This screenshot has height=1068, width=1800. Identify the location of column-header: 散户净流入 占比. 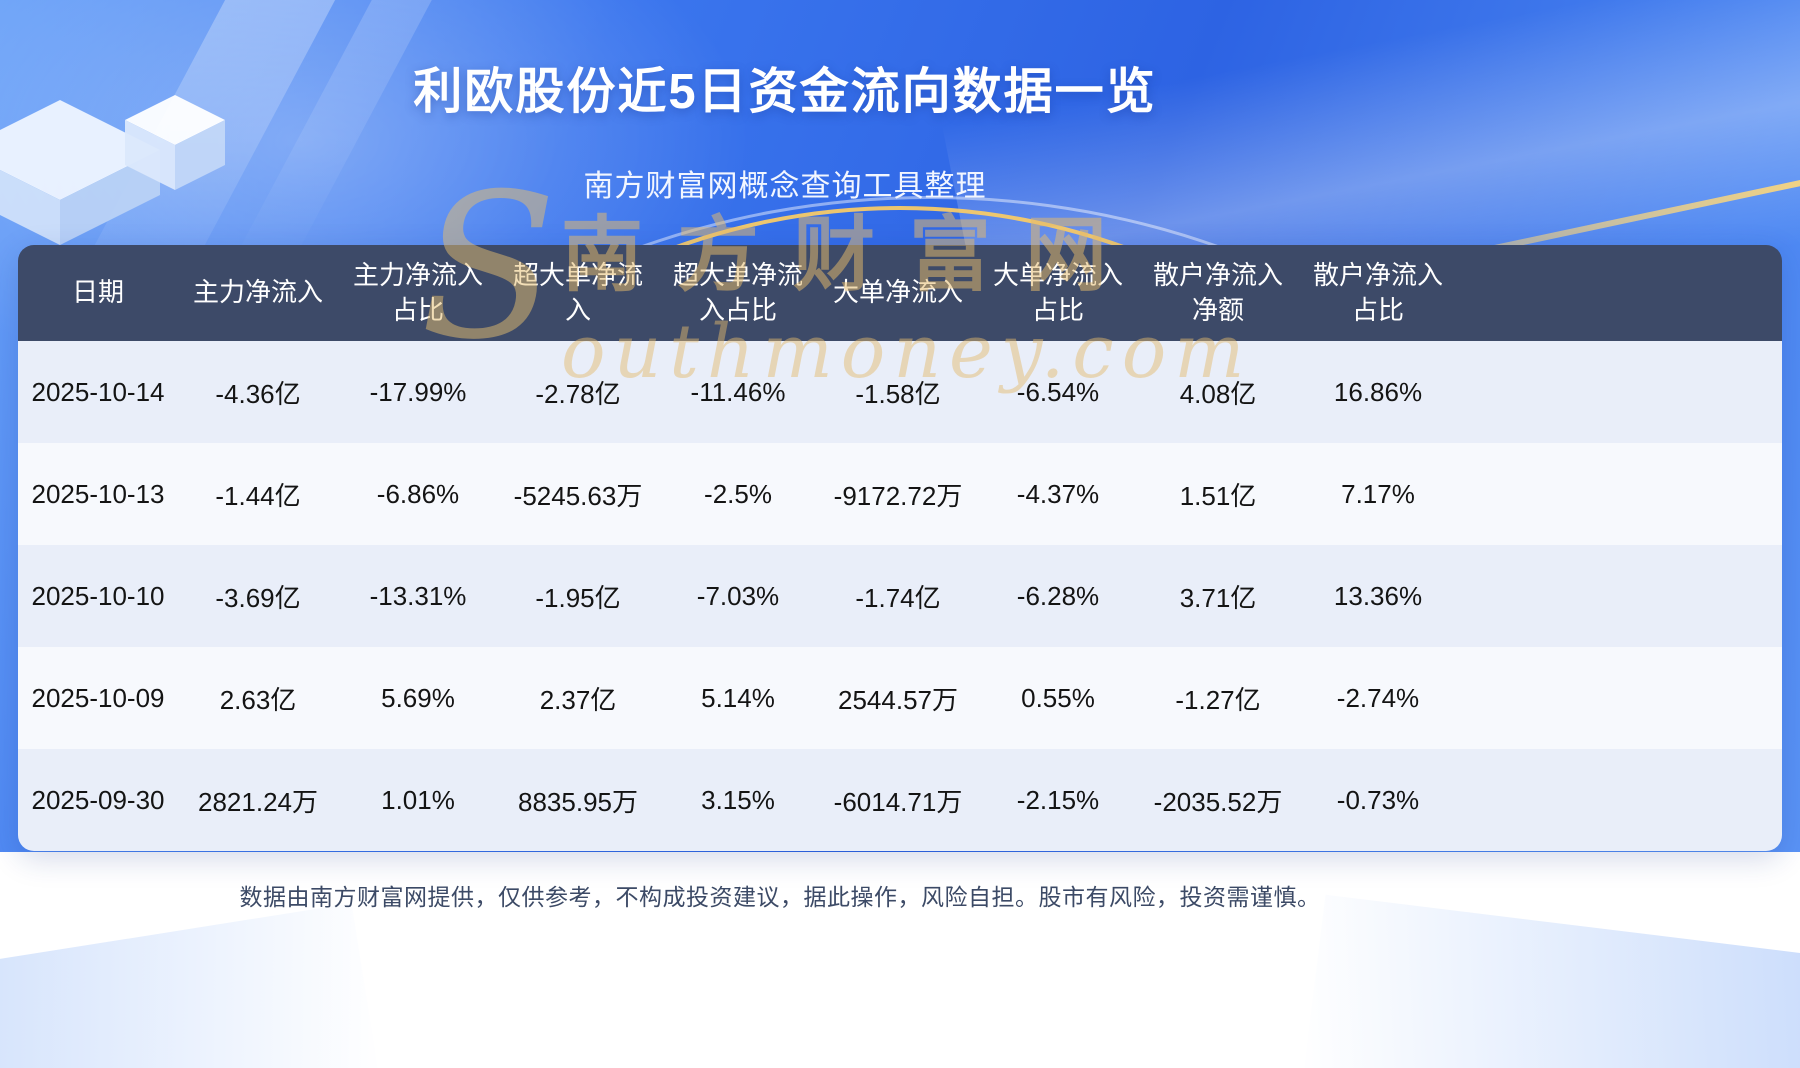
(1378, 293).